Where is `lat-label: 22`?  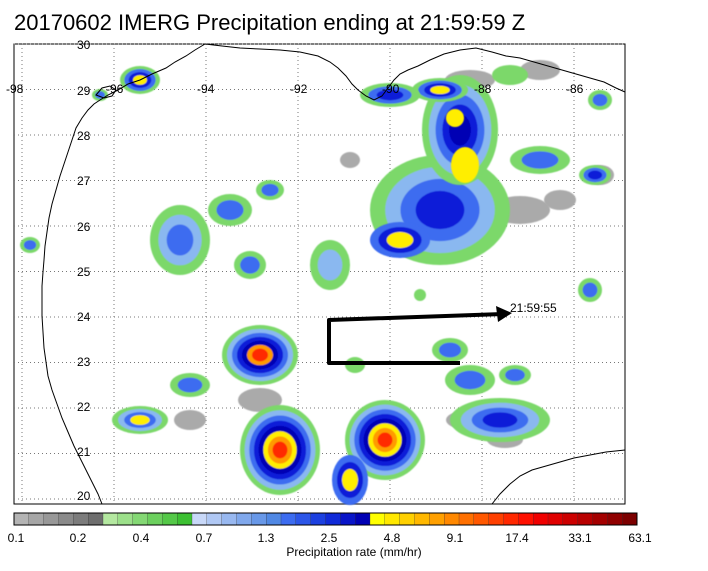 lat-label: 22 is located at coordinates (84, 407).